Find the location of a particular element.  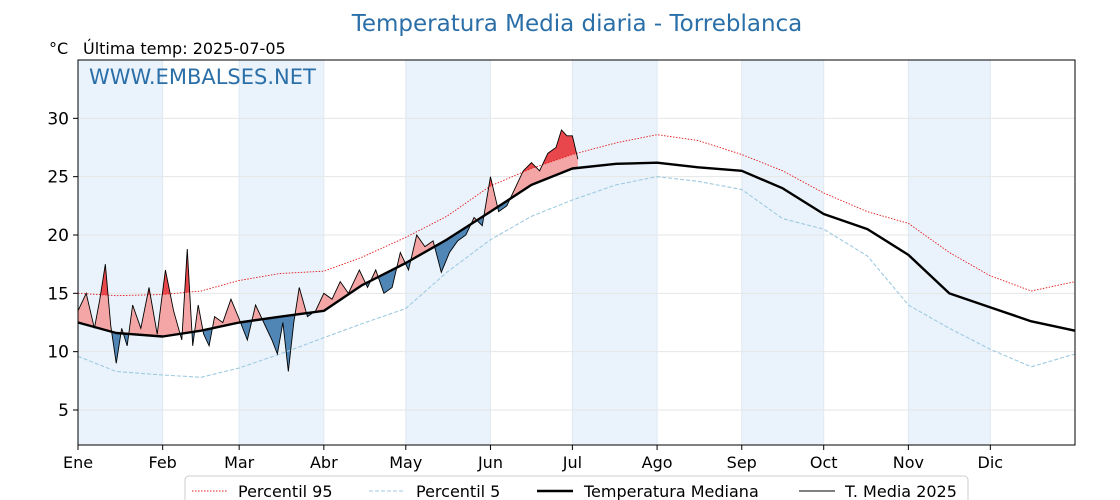

x-tick-label-Dic: Dic is located at coordinates (991, 462).